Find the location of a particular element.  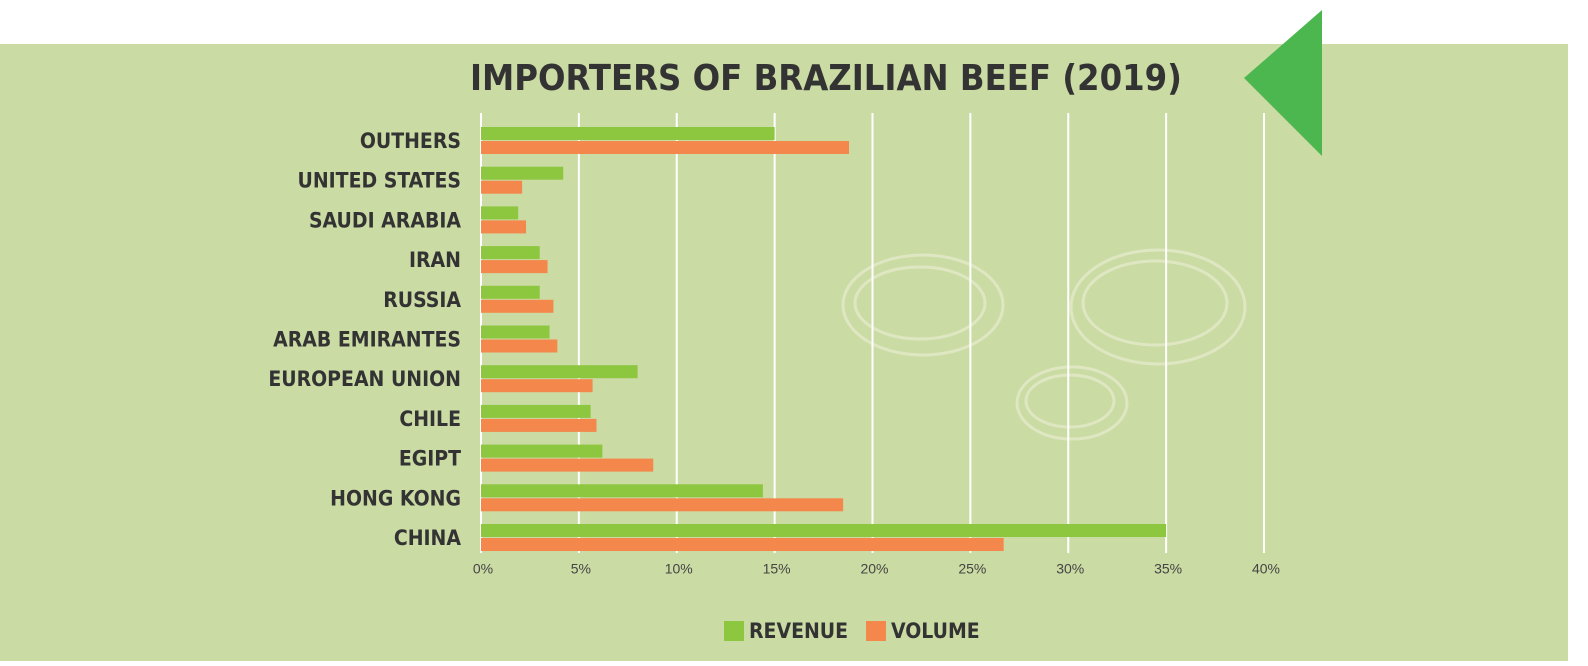

x-tick-label: 30% is located at coordinates (1070, 569).